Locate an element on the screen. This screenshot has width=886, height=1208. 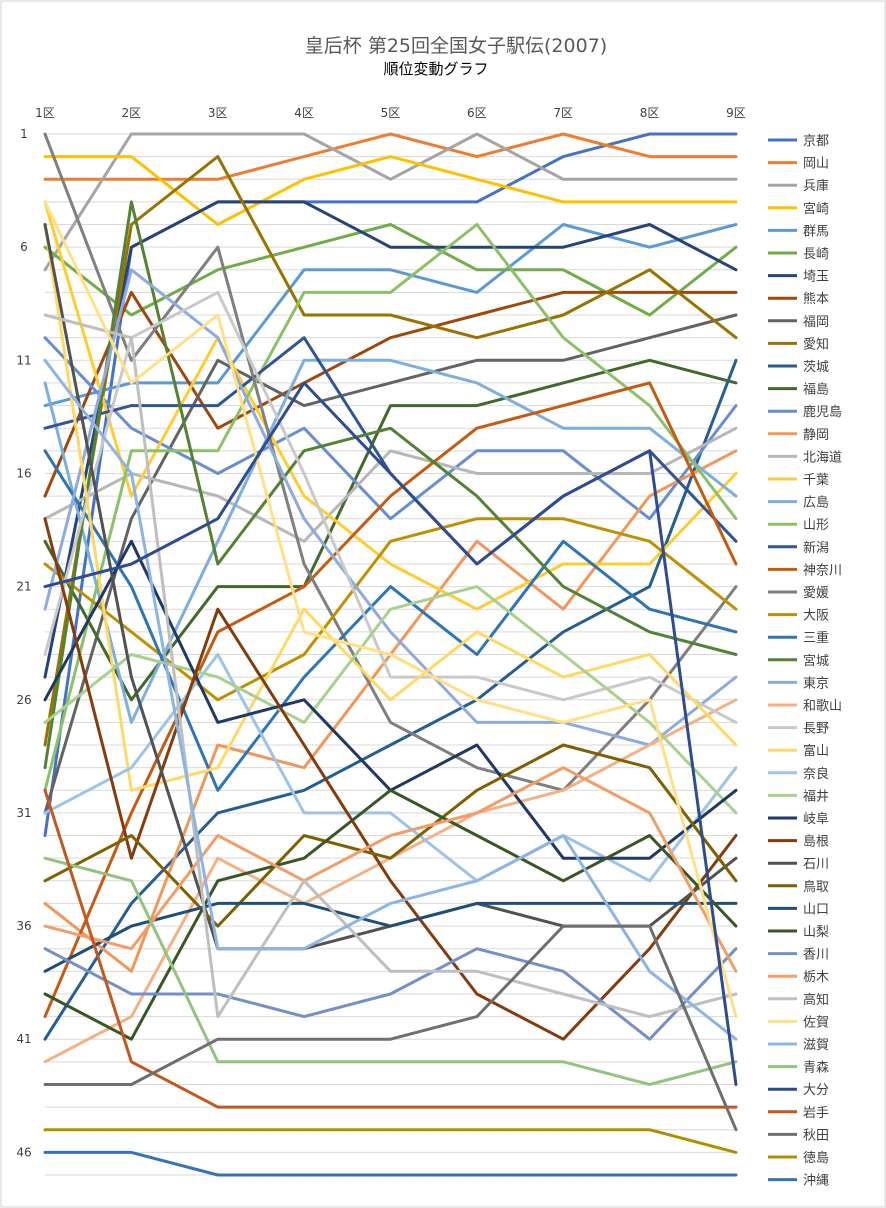
y-tick-label: 26 is located at coordinates (23, 700).